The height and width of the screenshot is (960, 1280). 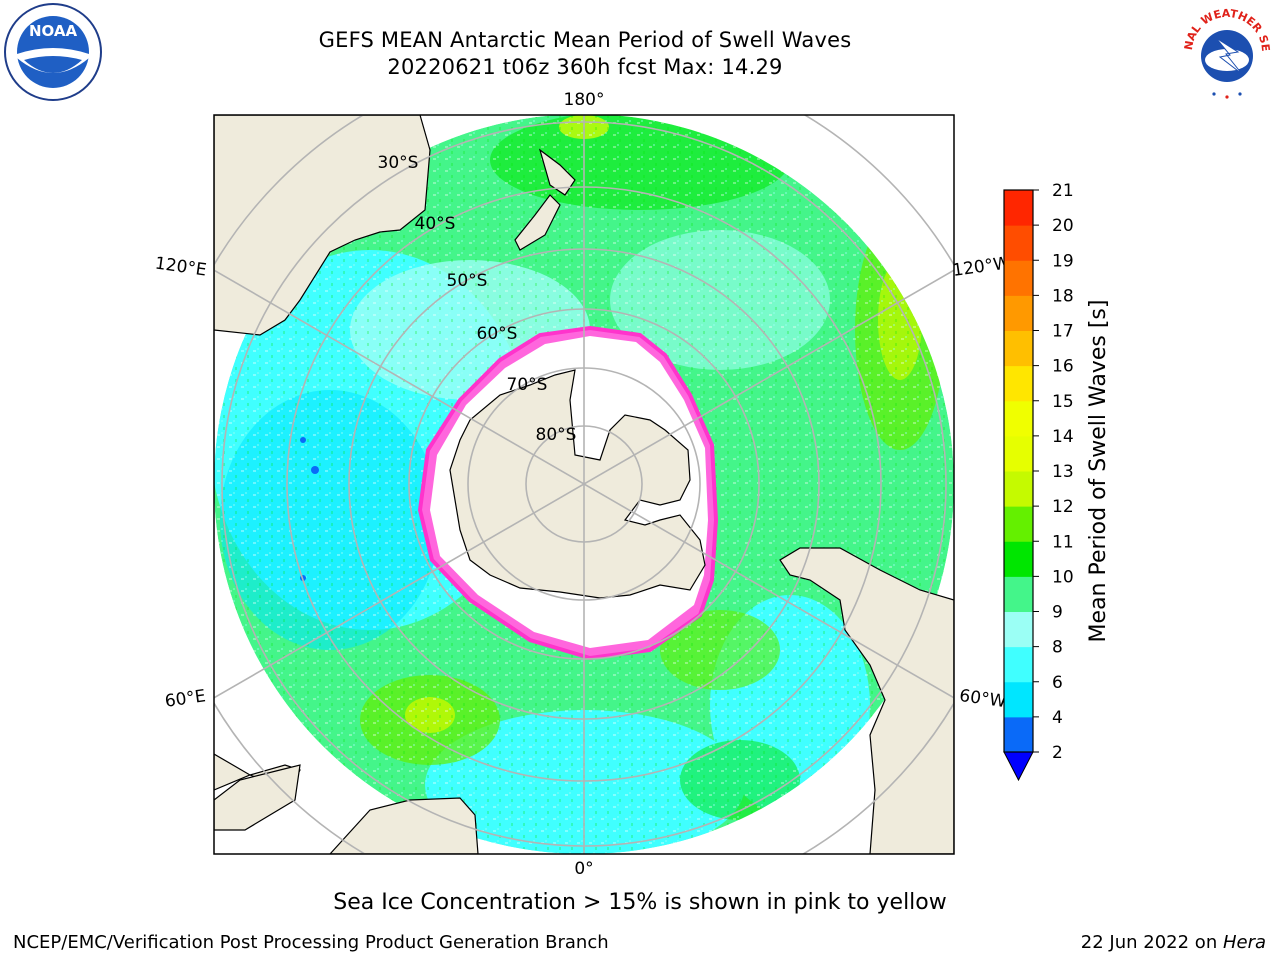 What do you see at coordinates (1063, 226) in the screenshot?
I see `colorbar-tick-label: 20` at bounding box center [1063, 226].